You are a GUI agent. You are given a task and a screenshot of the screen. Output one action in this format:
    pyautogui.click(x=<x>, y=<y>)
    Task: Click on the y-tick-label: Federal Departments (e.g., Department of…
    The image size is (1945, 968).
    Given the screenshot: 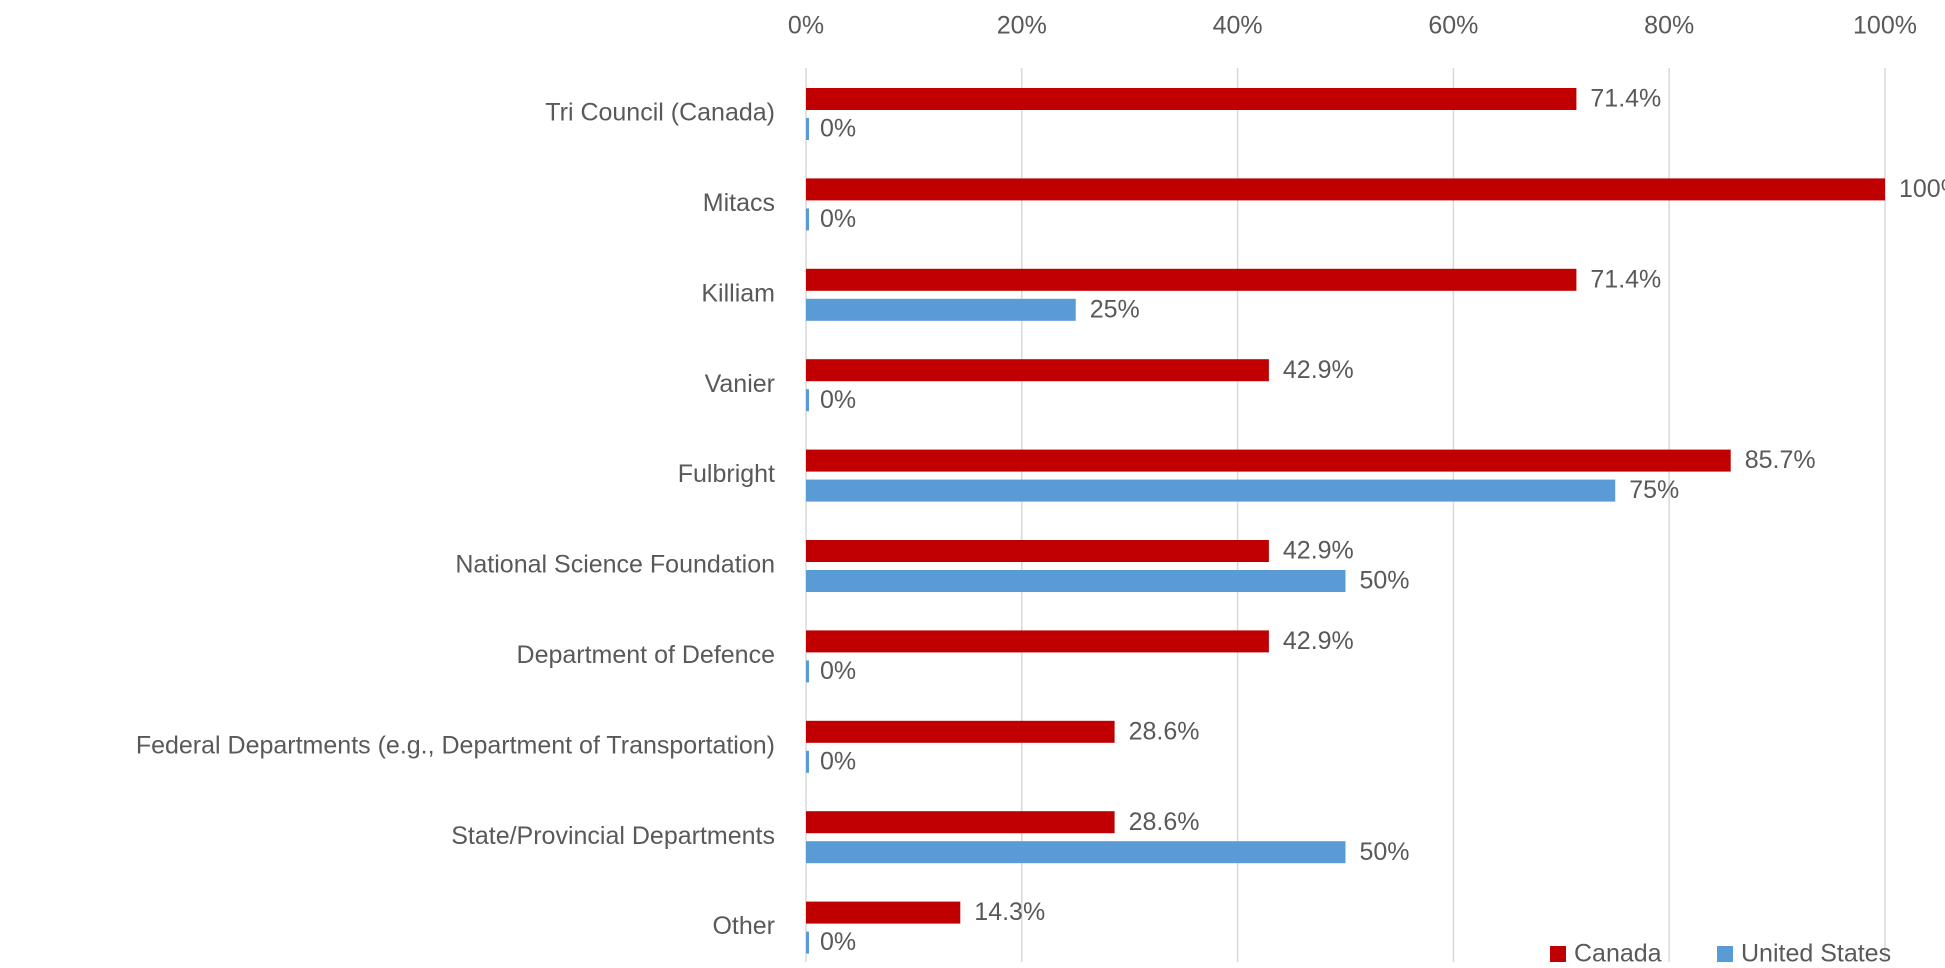 What is the action you would take?
    pyautogui.click(x=455, y=745)
    